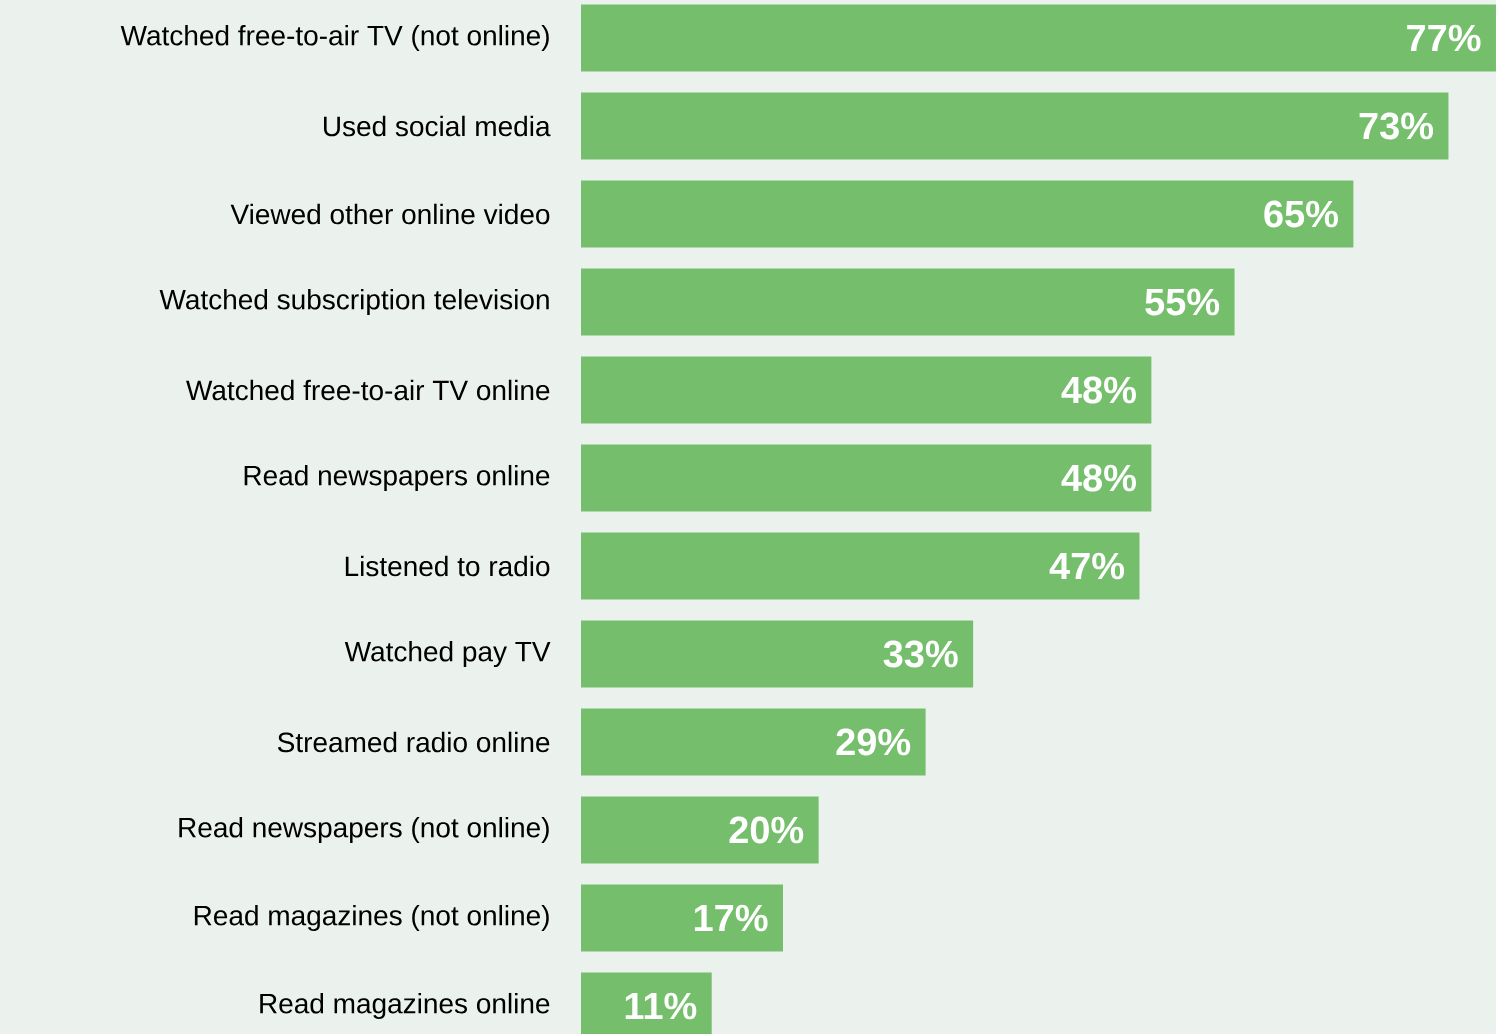 The height and width of the screenshot is (1034, 1496). What do you see at coordinates (364, 830) in the screenshot?
I see `y-tick-label: Read newspapers (not online)` at bounding box center [364, 830].